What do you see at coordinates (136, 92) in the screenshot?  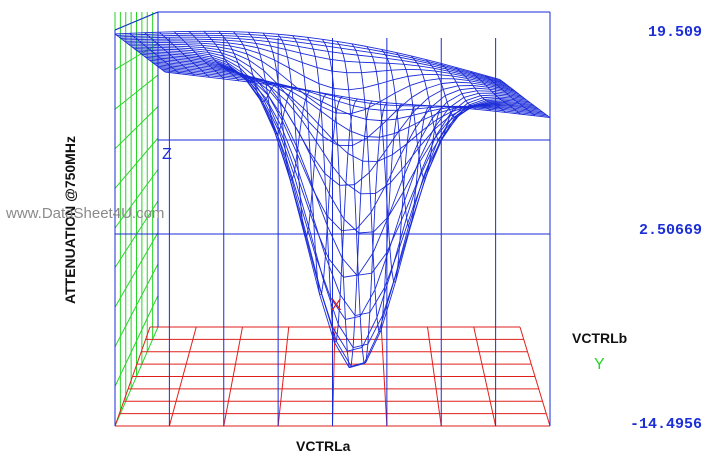 I see `wall-line` at bounding box center [136, 92].